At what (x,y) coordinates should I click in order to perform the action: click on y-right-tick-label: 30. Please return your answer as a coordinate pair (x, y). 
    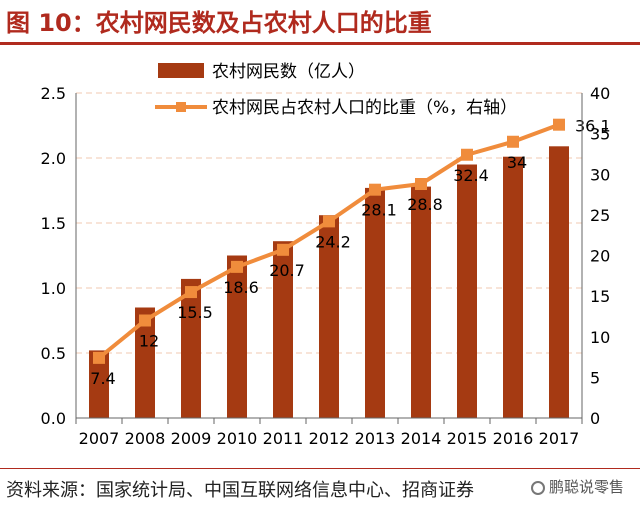
    Looking at the image, I should click on (600, 174).